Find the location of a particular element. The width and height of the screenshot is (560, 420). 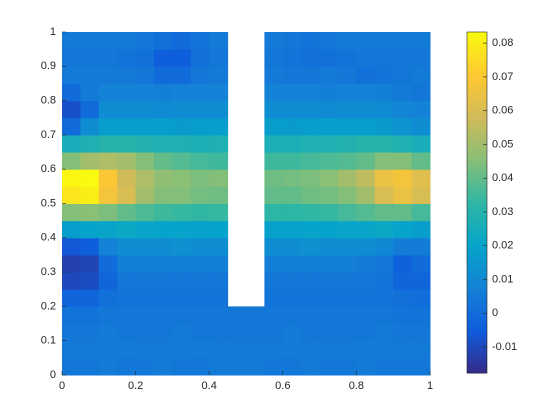

y-tick-label: 0.8 is located at coordinates (48, 101).